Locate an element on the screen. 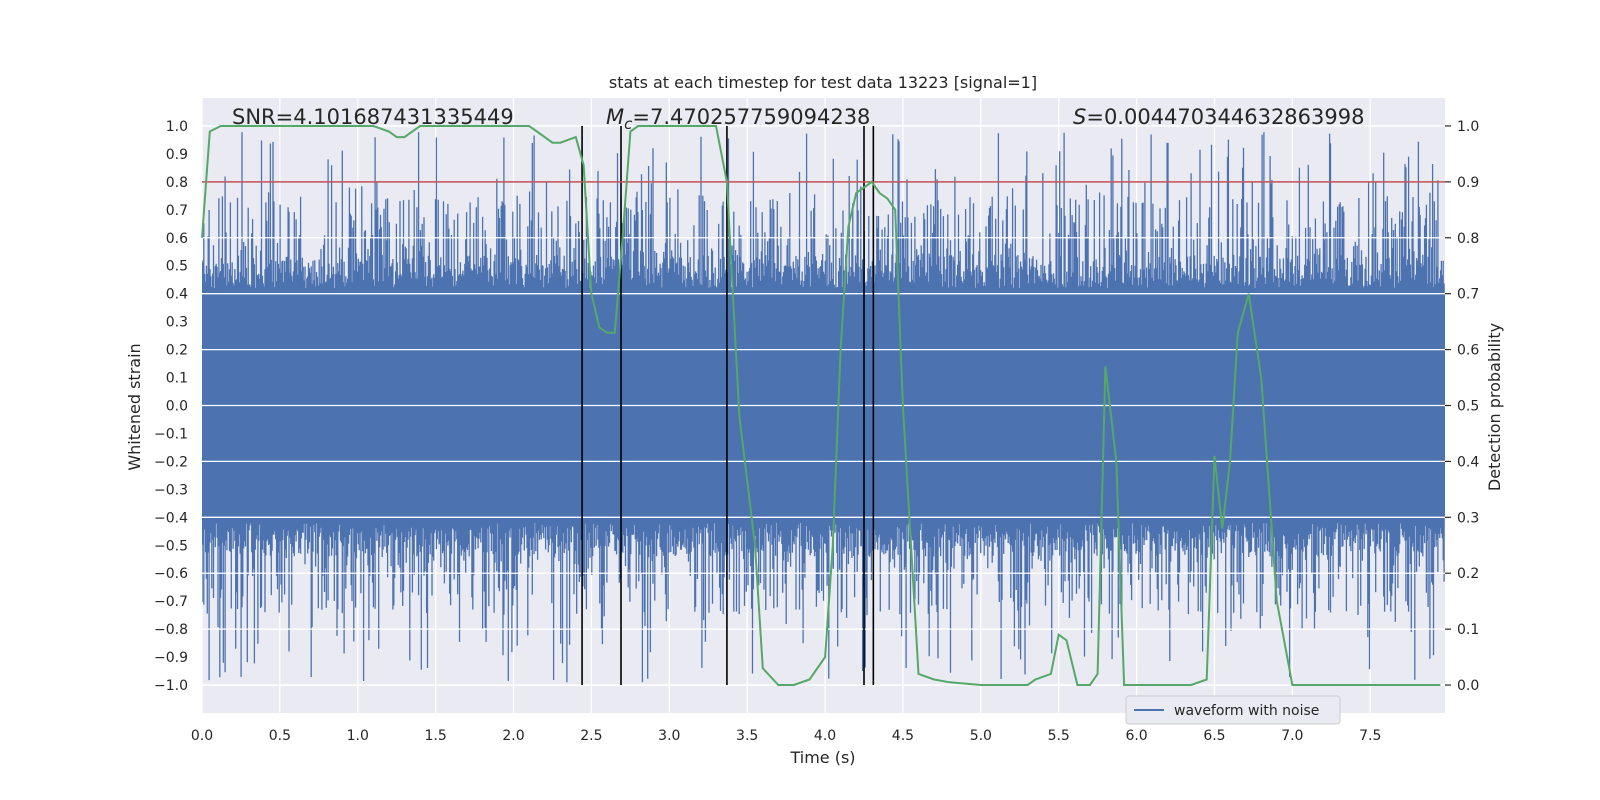  left-y-tick-label: 0.4 is located at coordinates (177, 295).